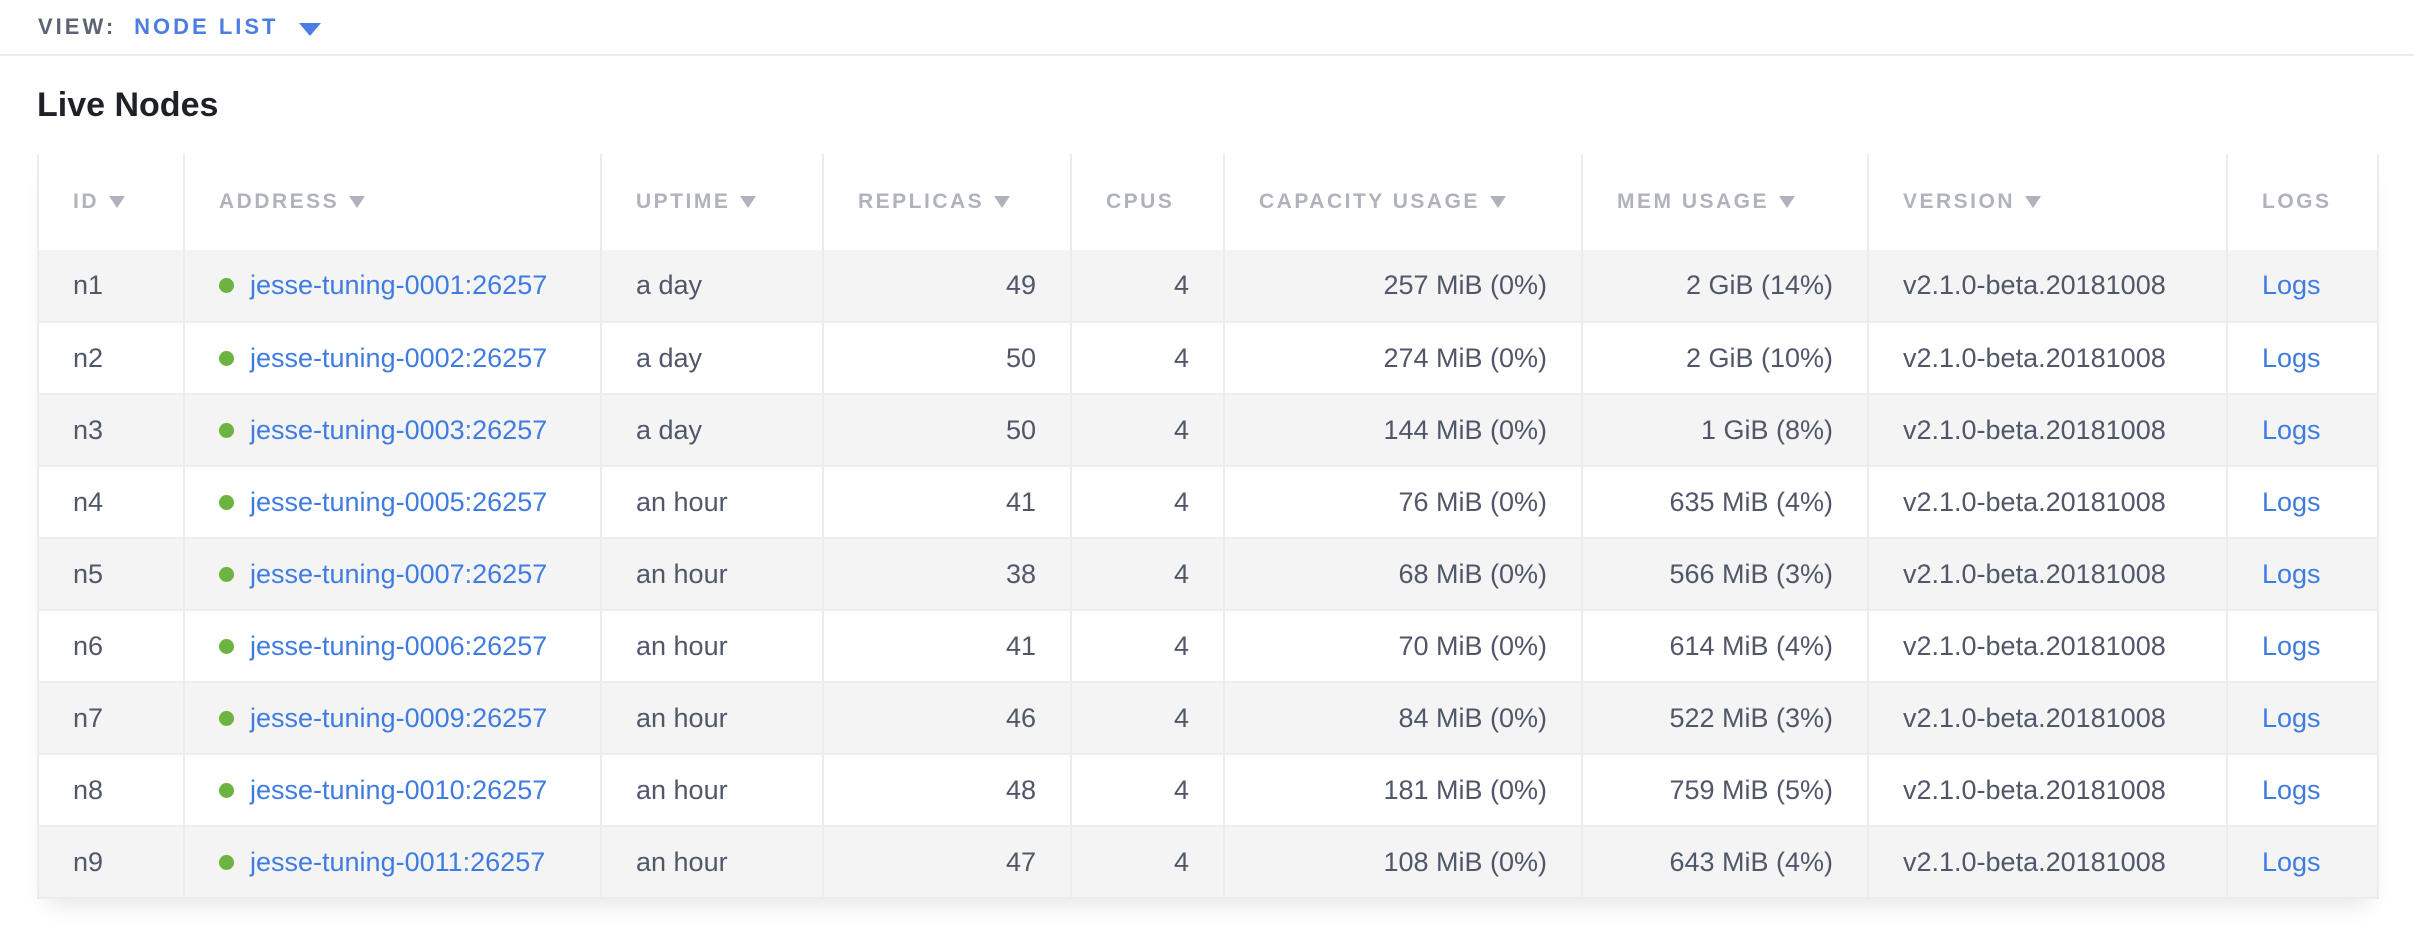 This screenshot has width=2414, height=948. What do you see at coordinates (86, 201) in the screenshot?
I see `column-header-label: ID` at bounding box center [86, 201].